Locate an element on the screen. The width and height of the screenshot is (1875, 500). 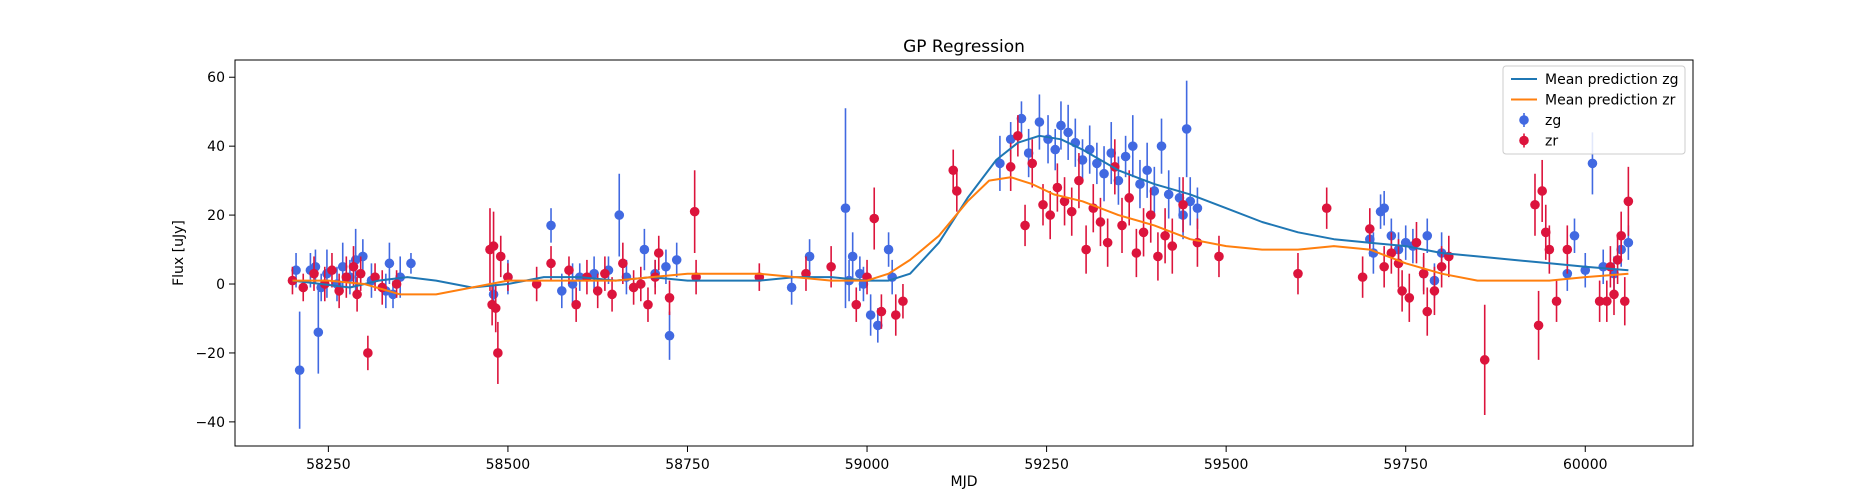
legend-label-zg: zg is located at coordinates (1553, 121).